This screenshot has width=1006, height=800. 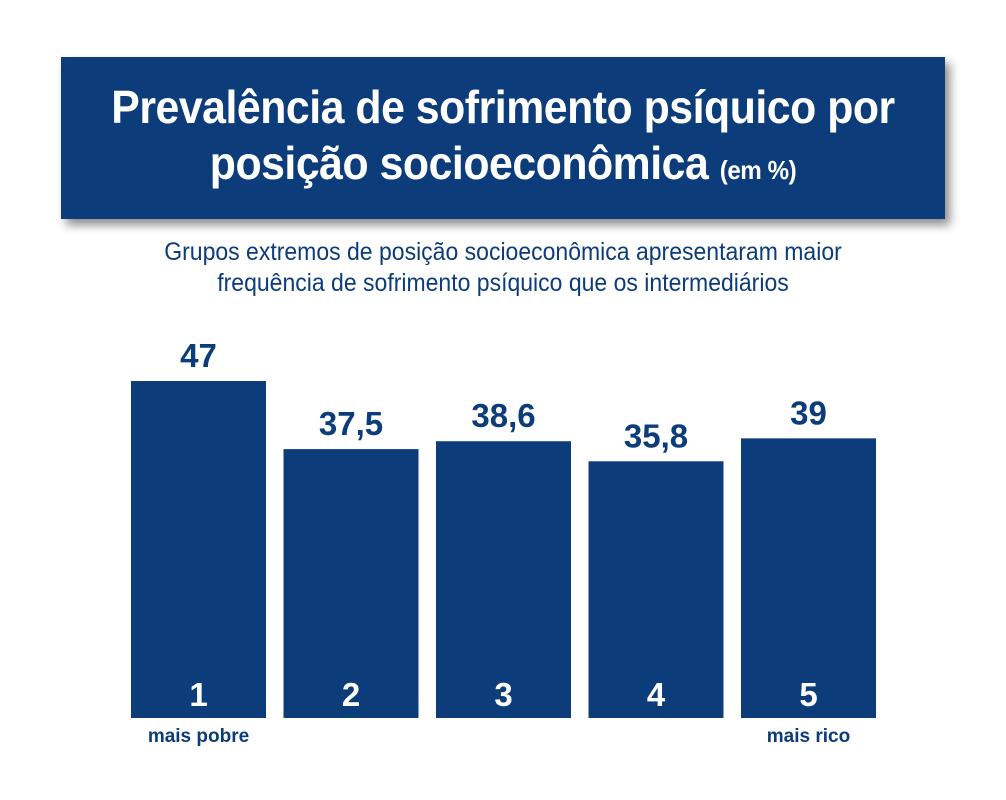 What do you see at coordinates (351, 694) in the screenshot?
I see `category-label-2: 2` at bounding box center [351, 694].